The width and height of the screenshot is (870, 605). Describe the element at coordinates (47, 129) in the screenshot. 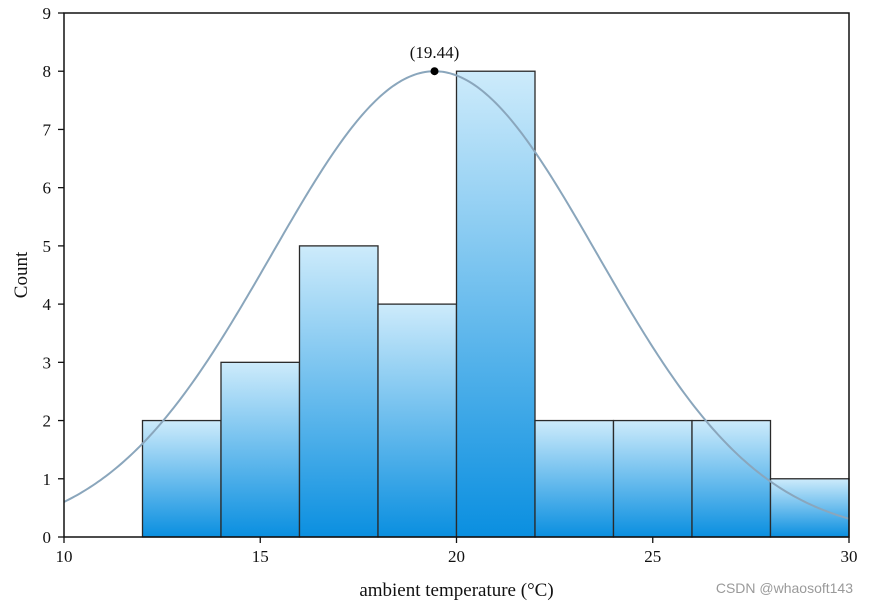

I see `y-tick-label: 7` at that location.